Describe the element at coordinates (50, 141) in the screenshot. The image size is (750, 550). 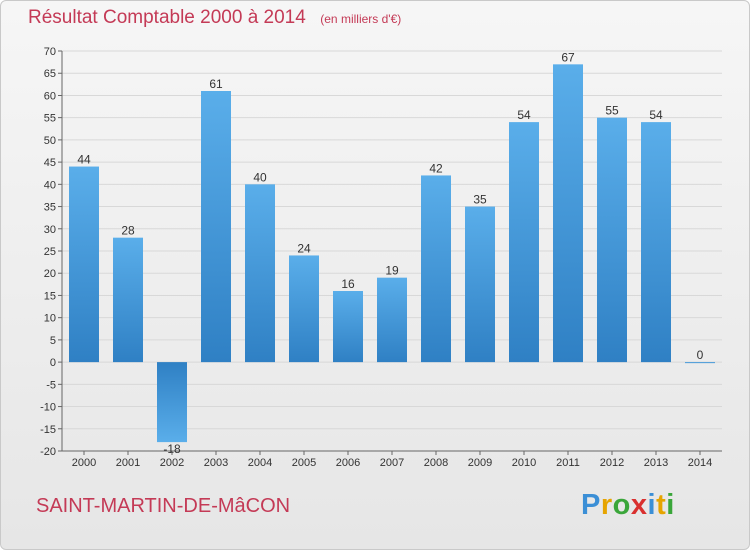
I see `y-tick-label: 50` at that location.